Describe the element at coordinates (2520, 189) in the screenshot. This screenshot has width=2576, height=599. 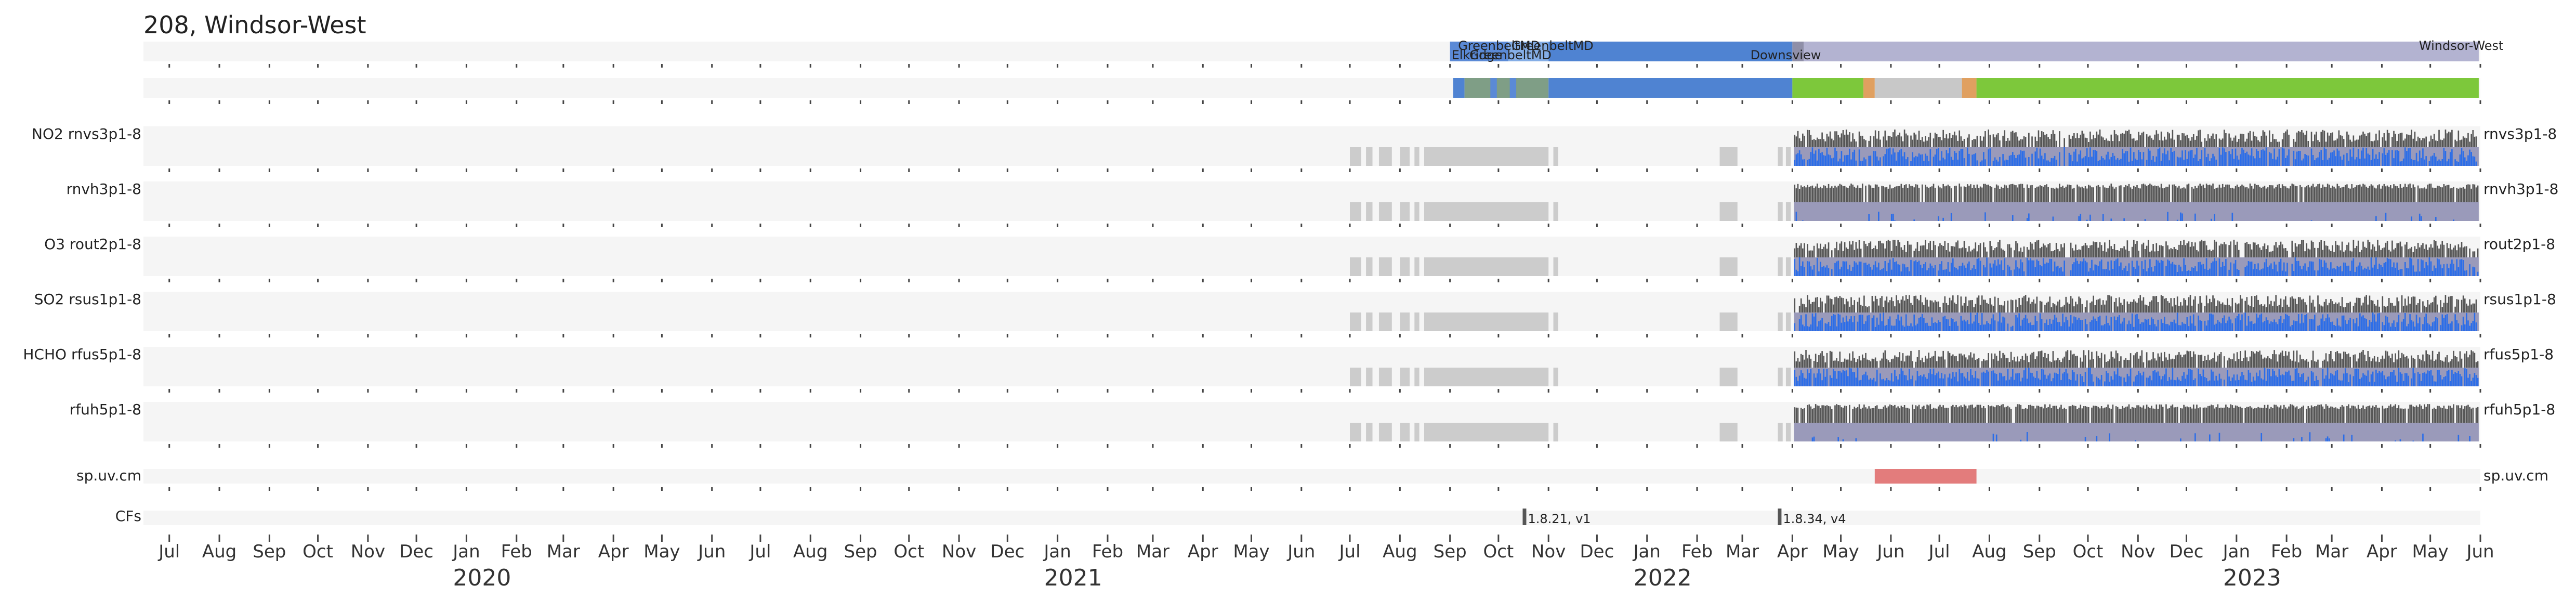
I see `row-label-right: rnvh3p1-8` at that location.